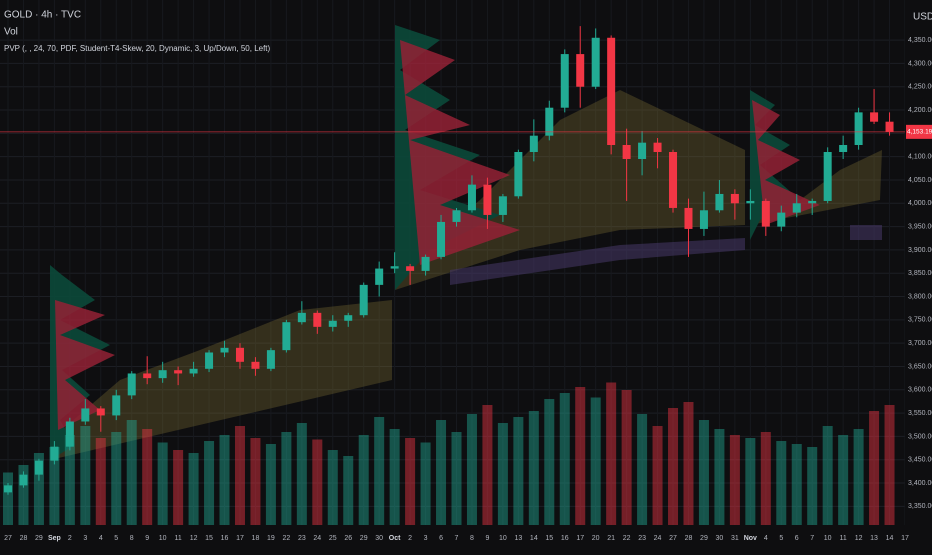 Image resolution: width=932 pixels, height=555 pixels. What do you see at coordinates (395, 538) in the screenshot?
I see `x-tick-label: Oct` at bounding box center [395, 538].